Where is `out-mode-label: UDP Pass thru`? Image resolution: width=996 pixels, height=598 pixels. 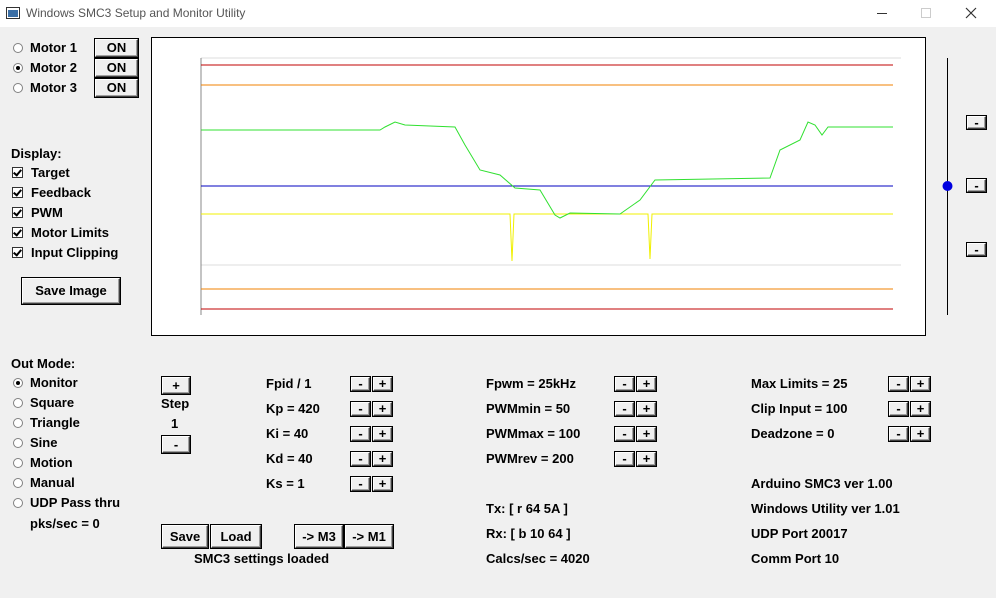
out-mode-label: UDP Pass thru is located at coordinates (75, 502).